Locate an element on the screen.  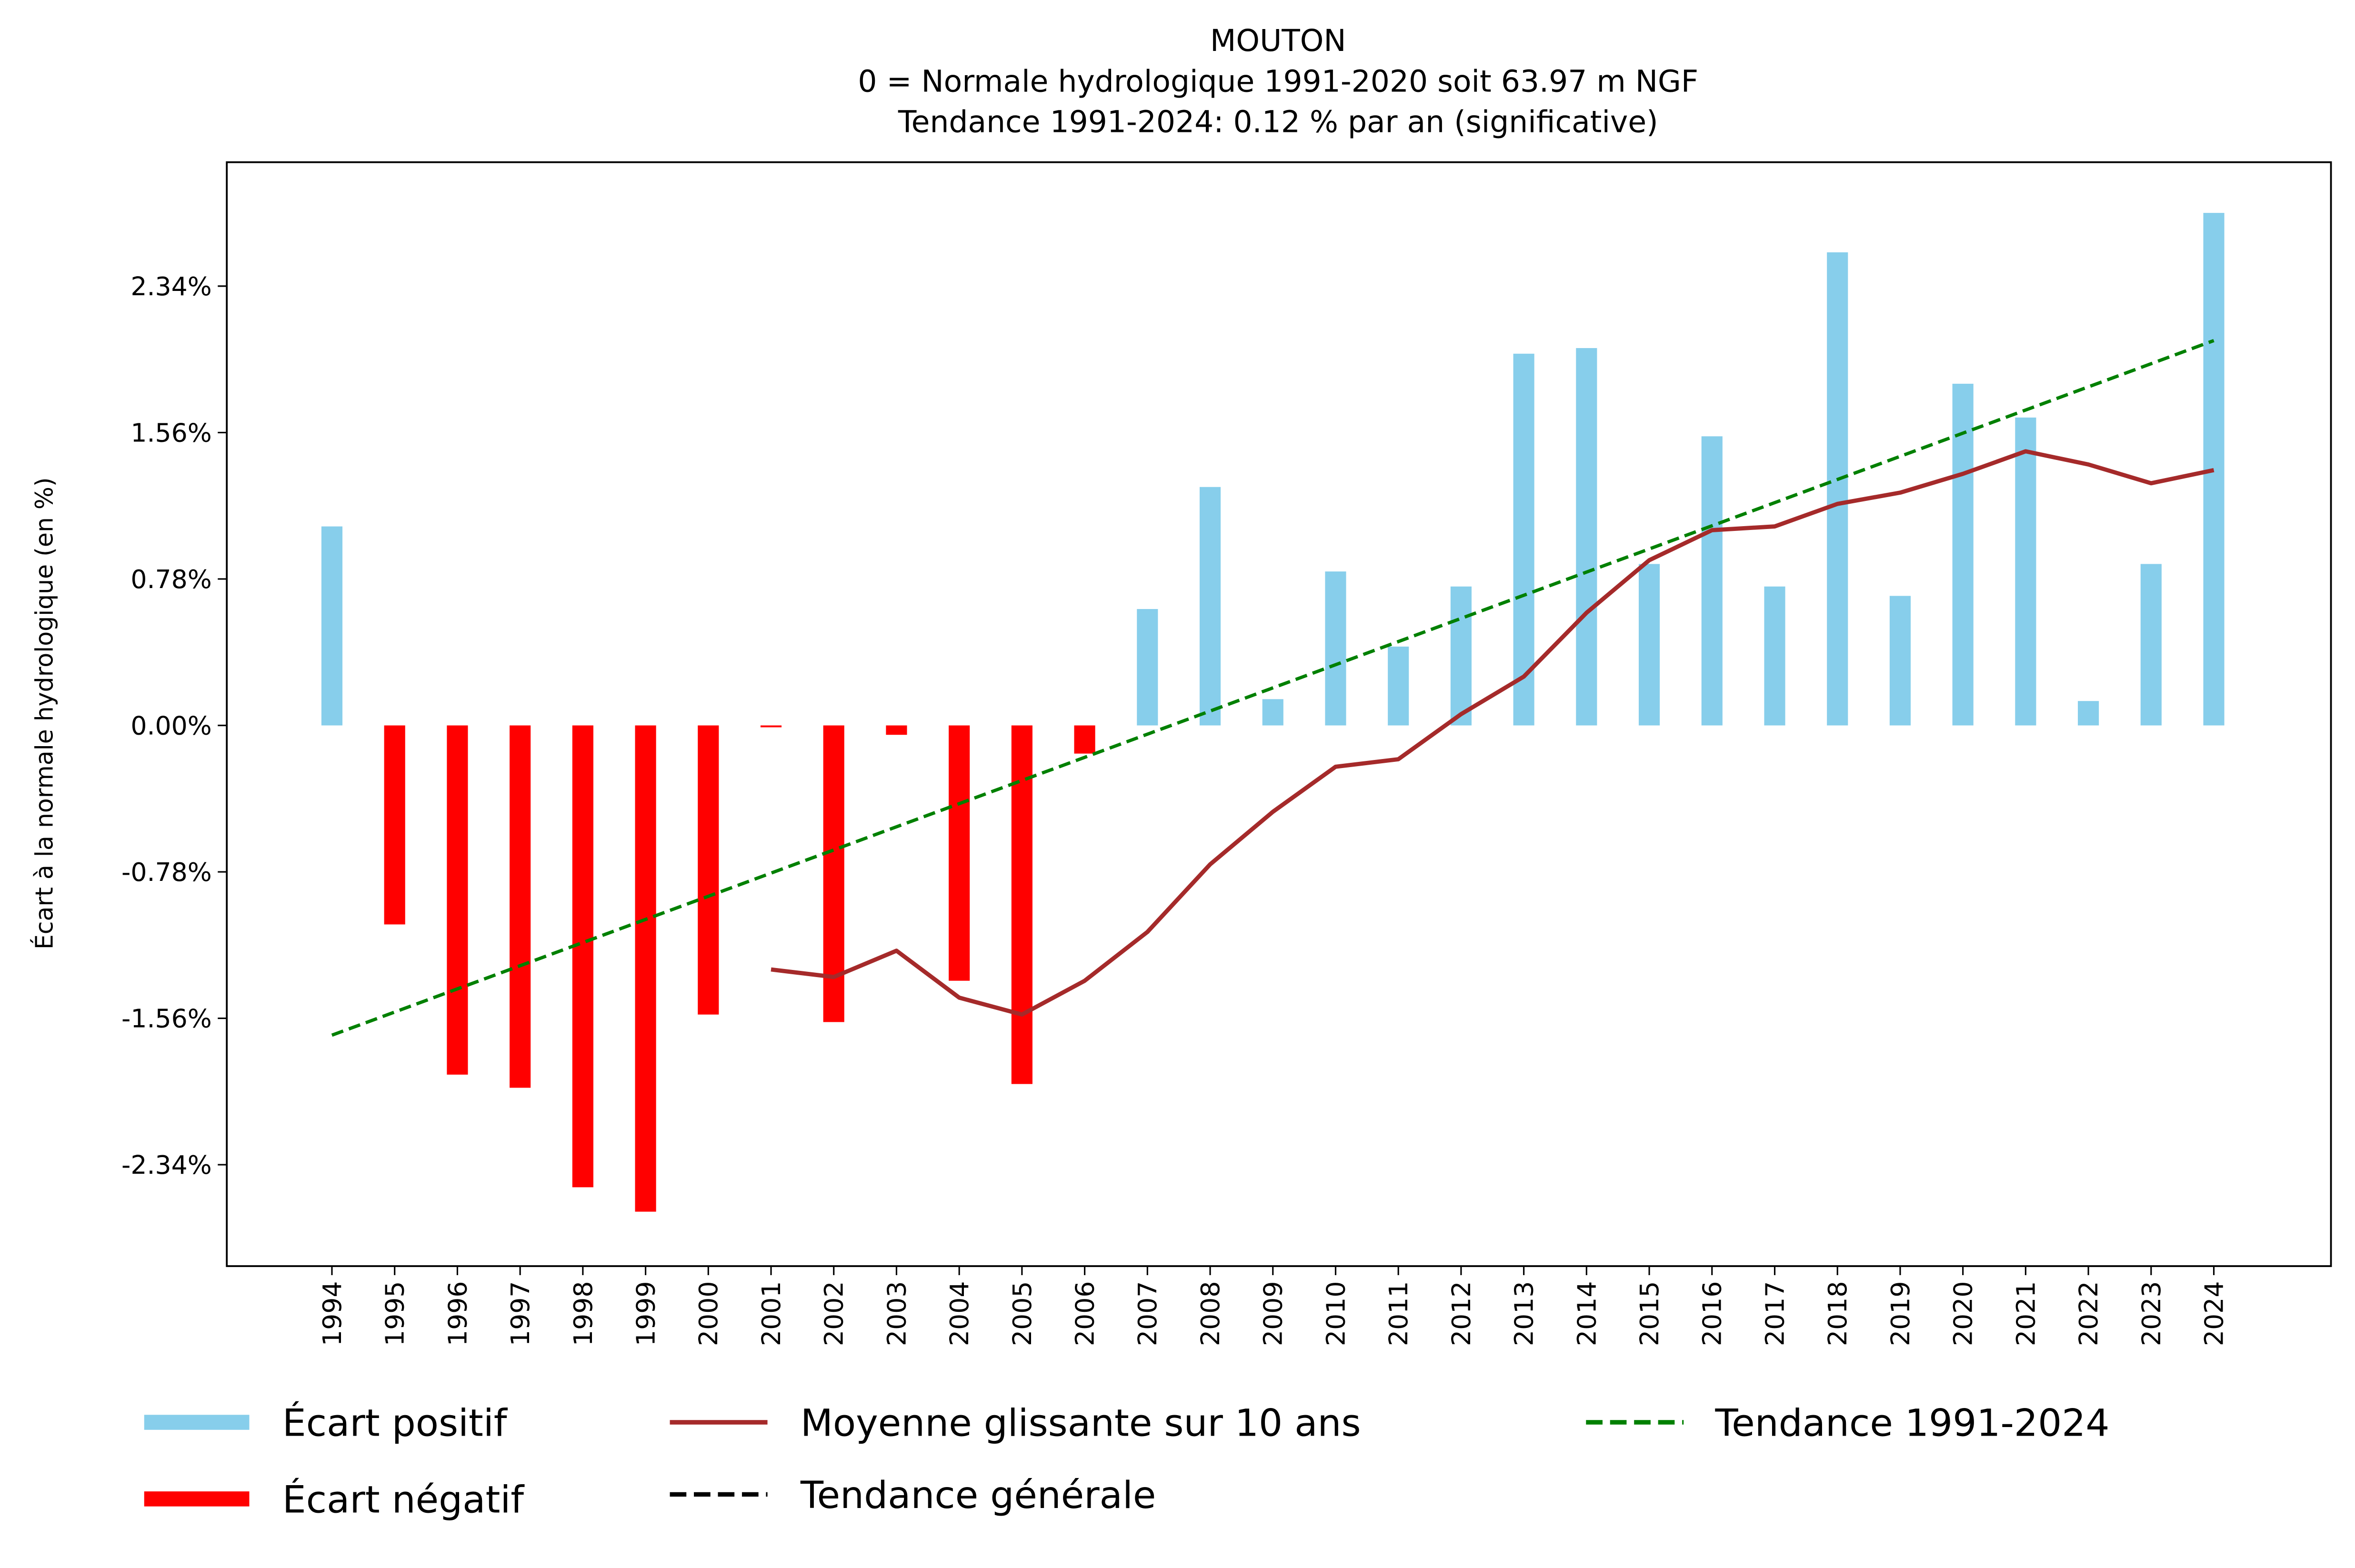
y-tick-label: 1.56% is located at coordinates (170, 433).